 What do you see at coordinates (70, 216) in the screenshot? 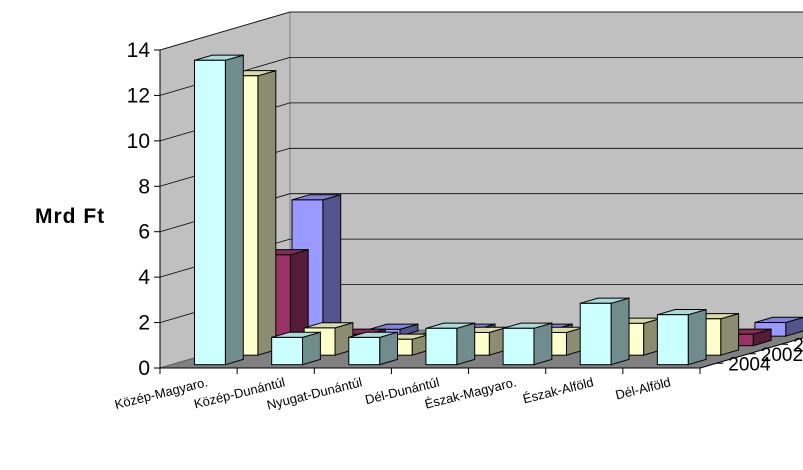
I see `y-axis-label: Mrd Ft` at bounding box center [70, 216].